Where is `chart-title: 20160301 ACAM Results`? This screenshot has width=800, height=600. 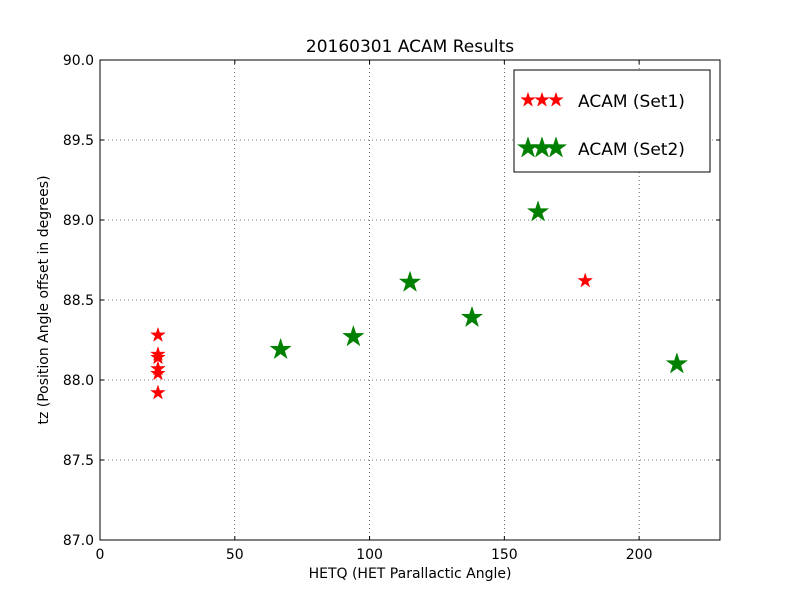
chart-title: 20160301 ACAM Results is located at coordinates (410, 47).